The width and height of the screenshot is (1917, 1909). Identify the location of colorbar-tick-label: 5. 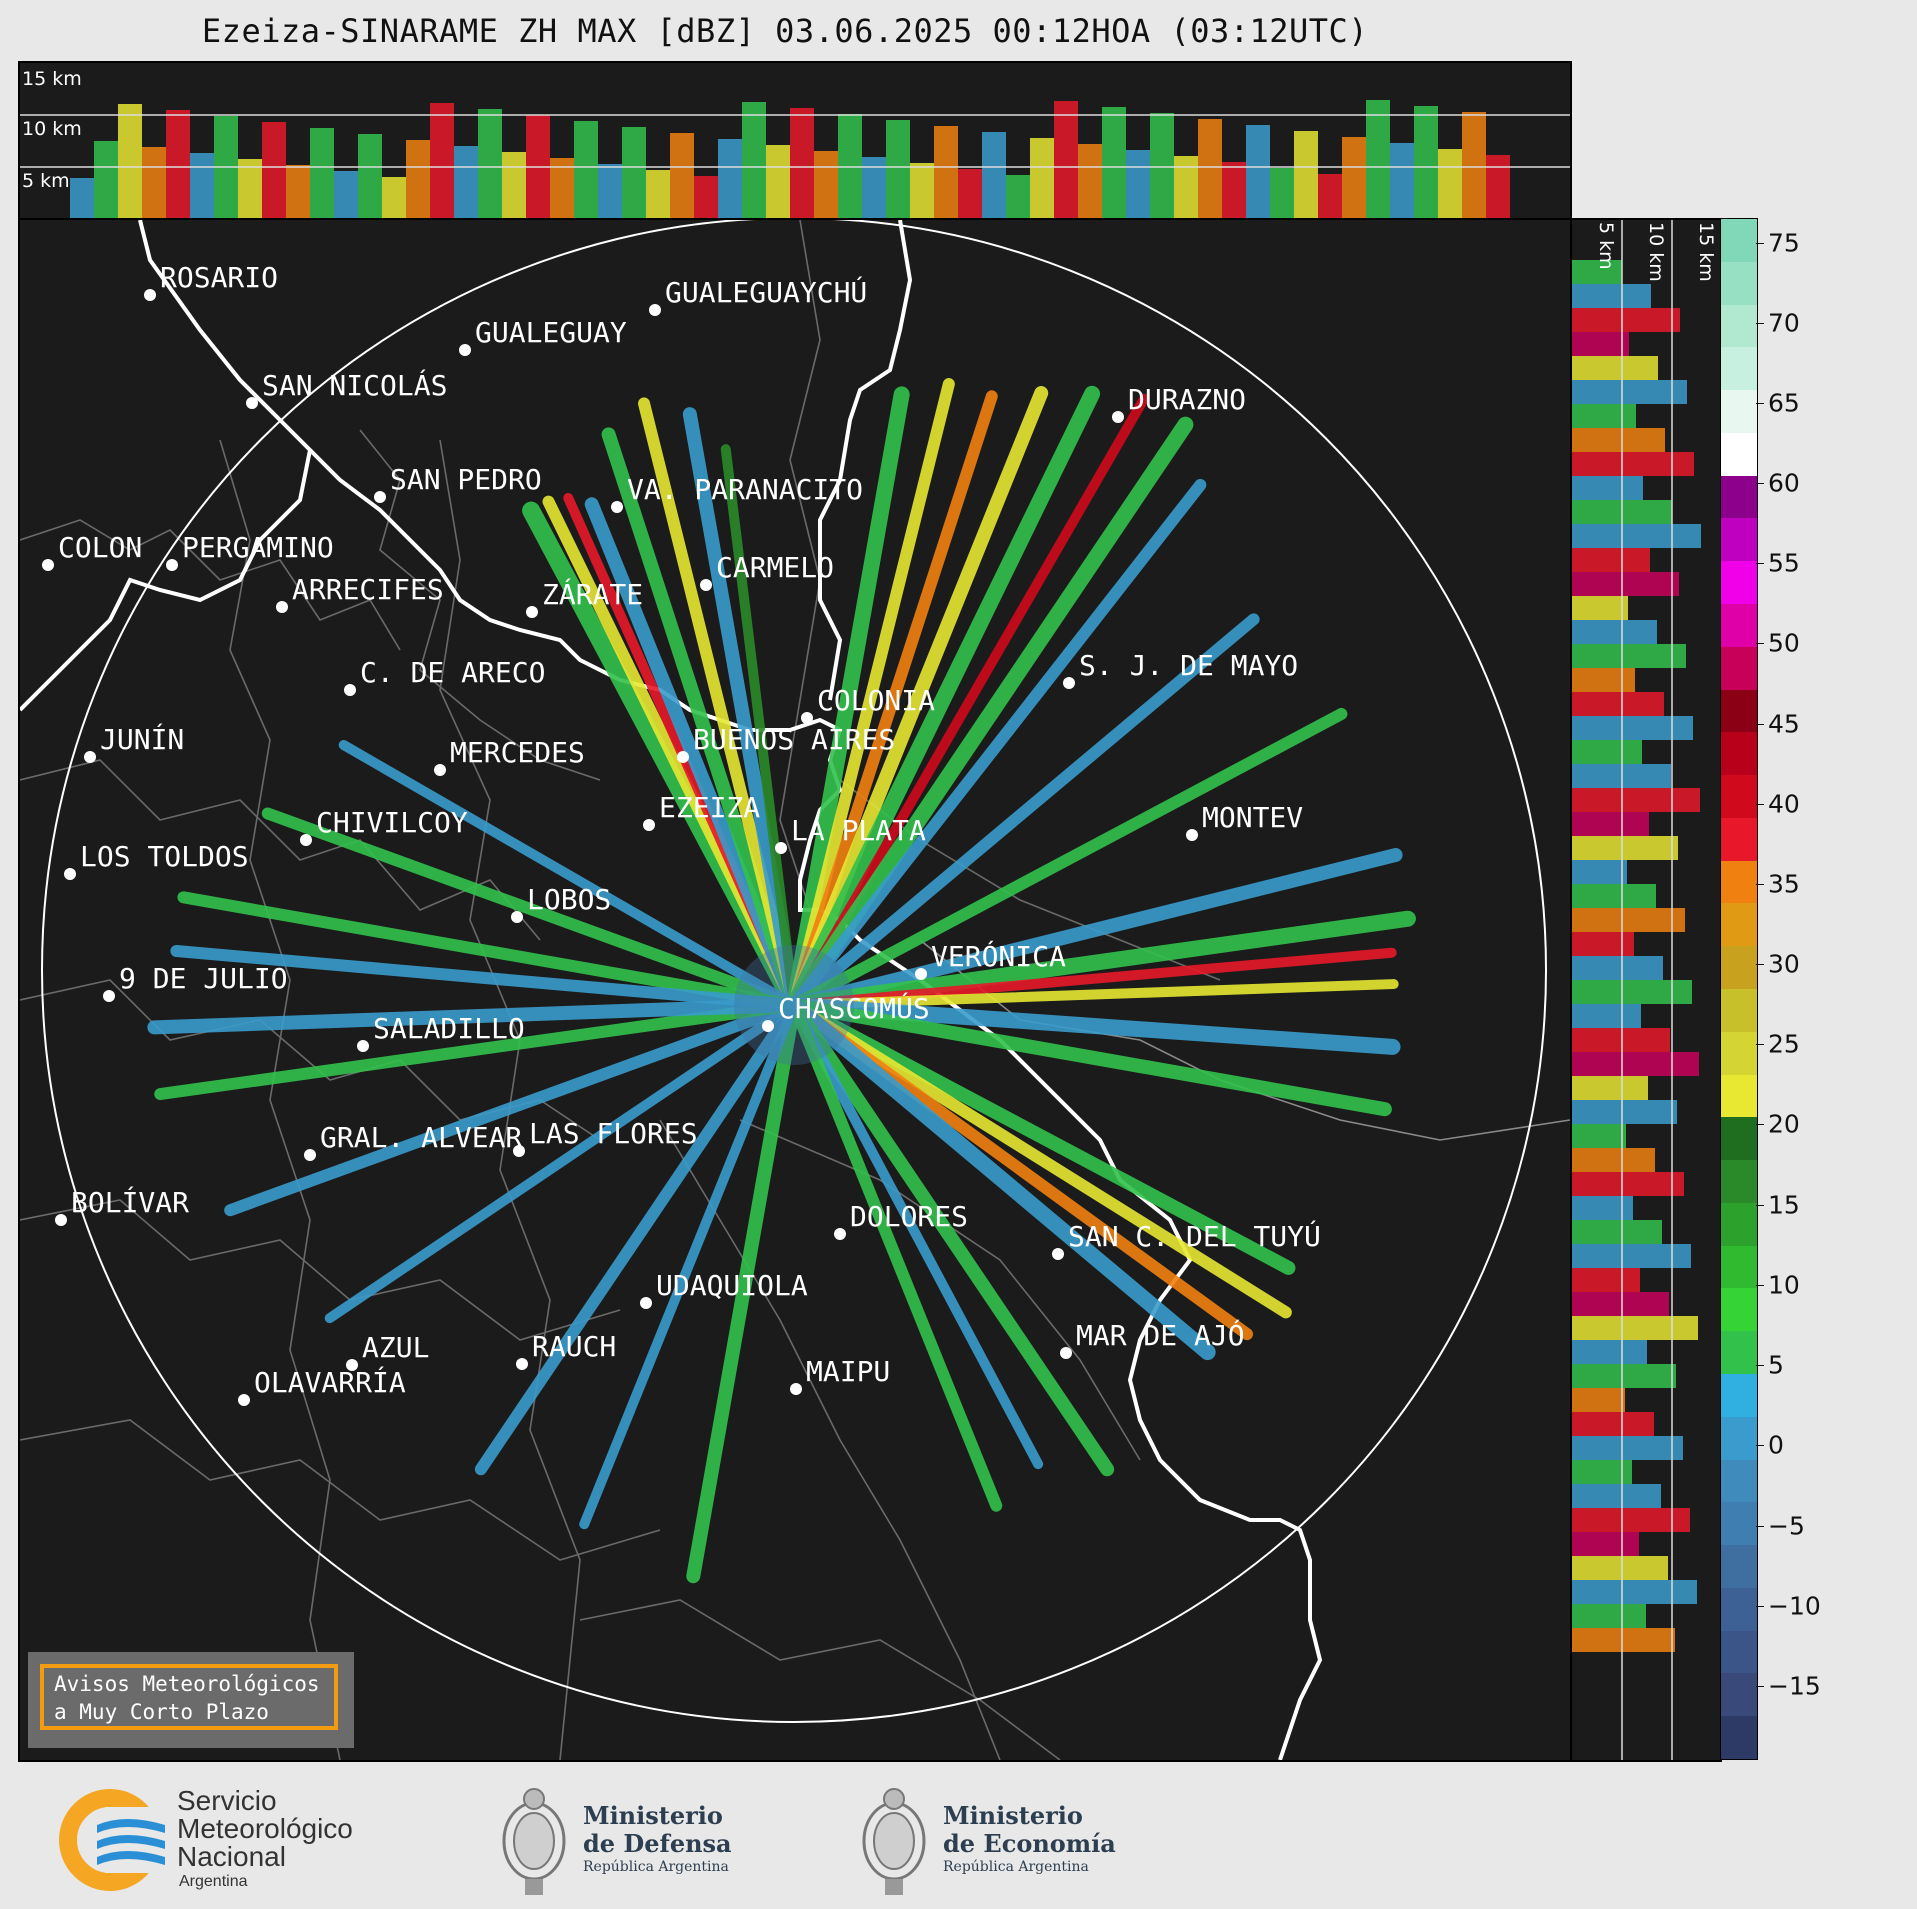
(1776, 1365).